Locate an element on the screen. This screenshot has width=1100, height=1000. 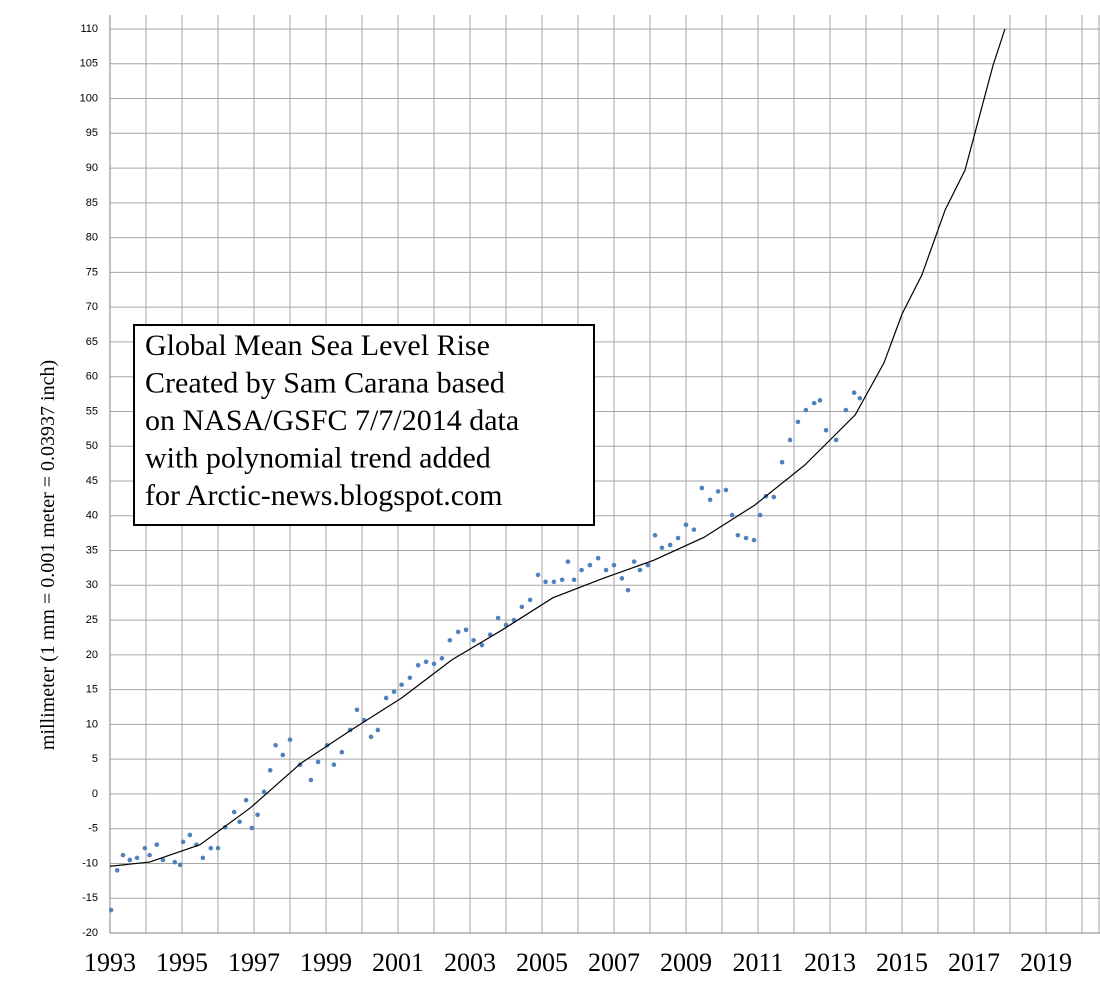
x-tick-label: 1997 is located at coordinates (254, 962).